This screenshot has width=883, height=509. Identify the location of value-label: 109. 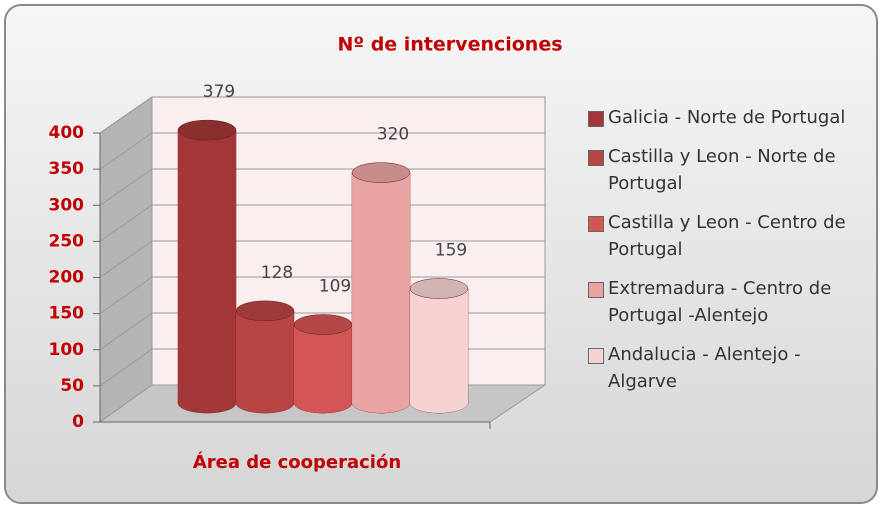
(335, 287).